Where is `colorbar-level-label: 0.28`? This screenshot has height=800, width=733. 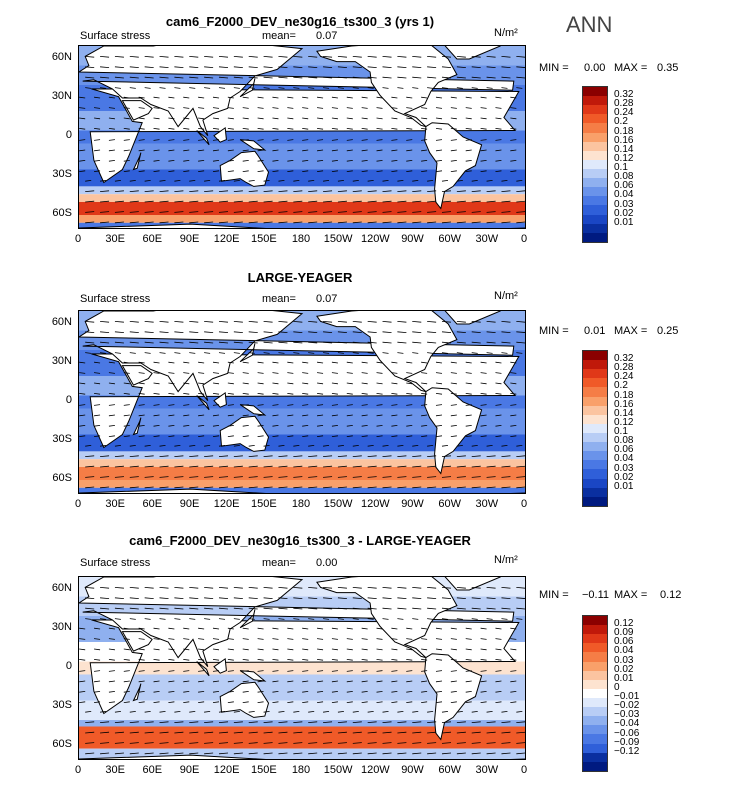
colorbar-level-label: 0.28 is located at coordinates (624, 368).